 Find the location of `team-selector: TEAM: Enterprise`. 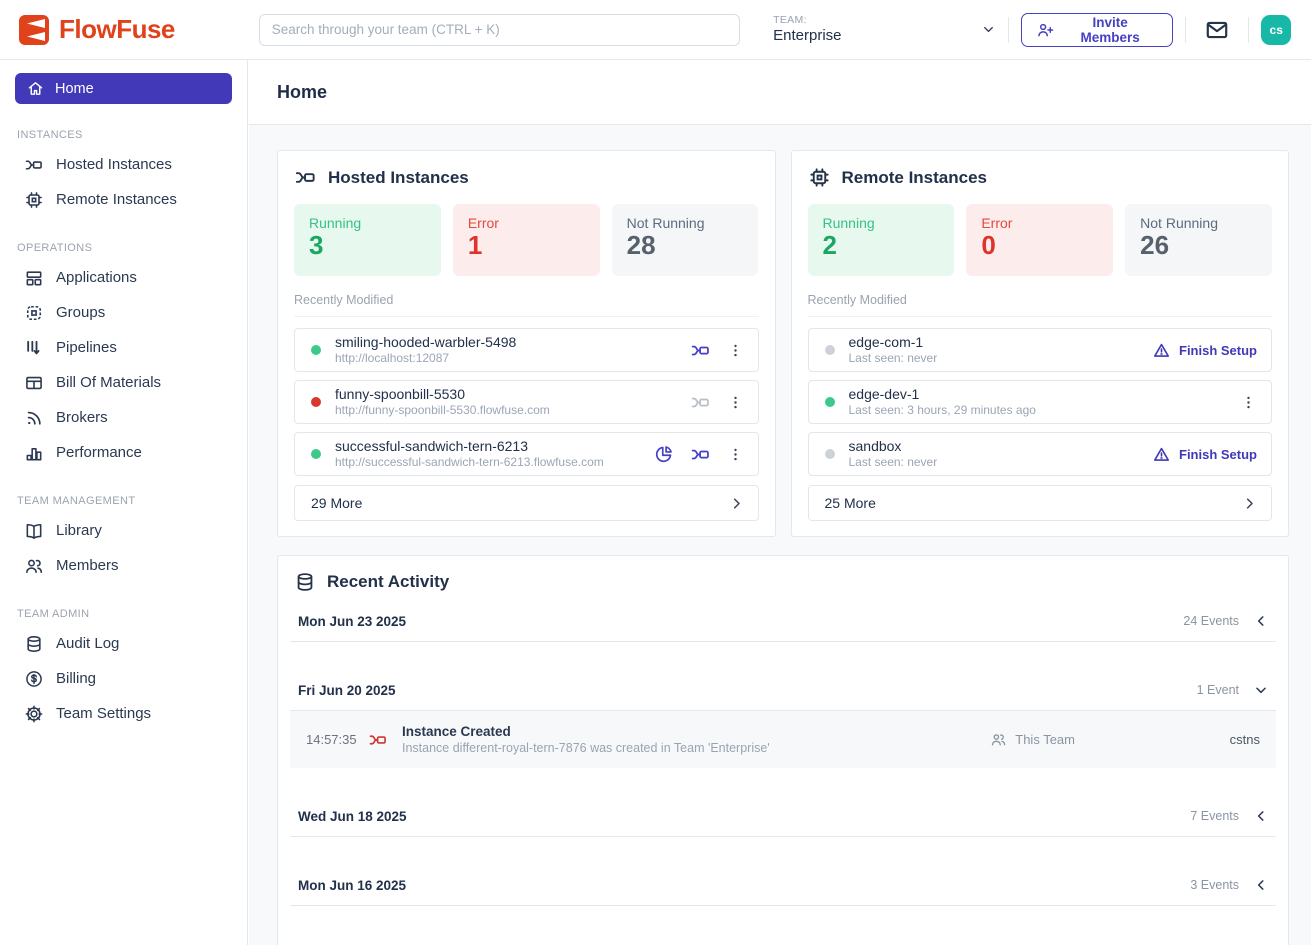

team-selector: TEAM: Enterprise is located at coordinates (884, 30).